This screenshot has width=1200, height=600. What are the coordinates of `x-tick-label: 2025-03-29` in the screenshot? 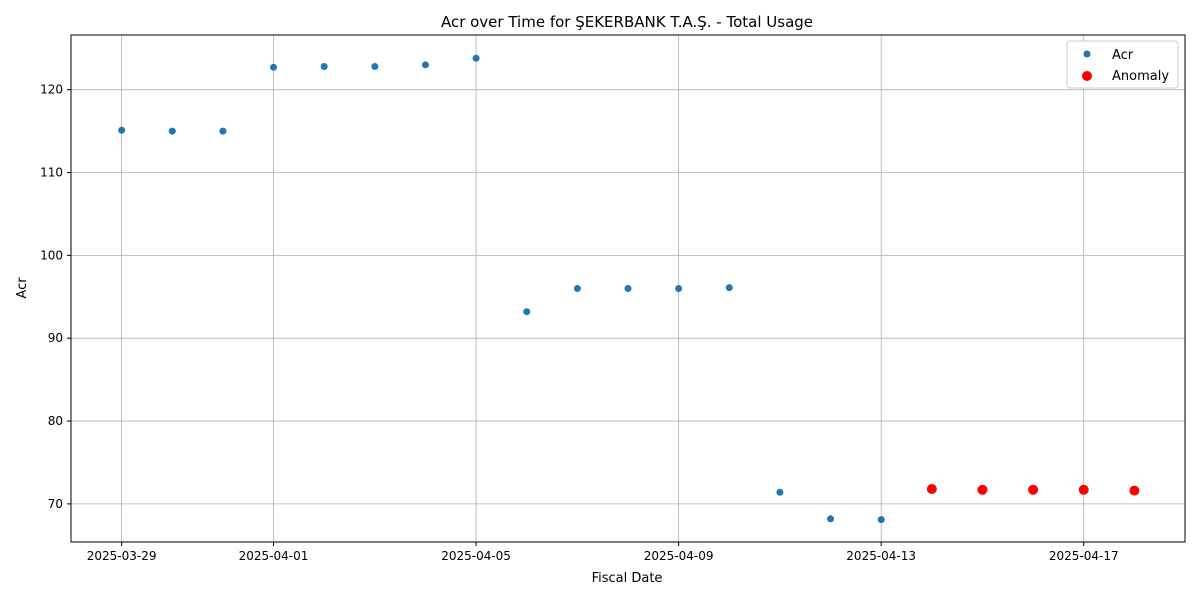 It's located at (122, 556).